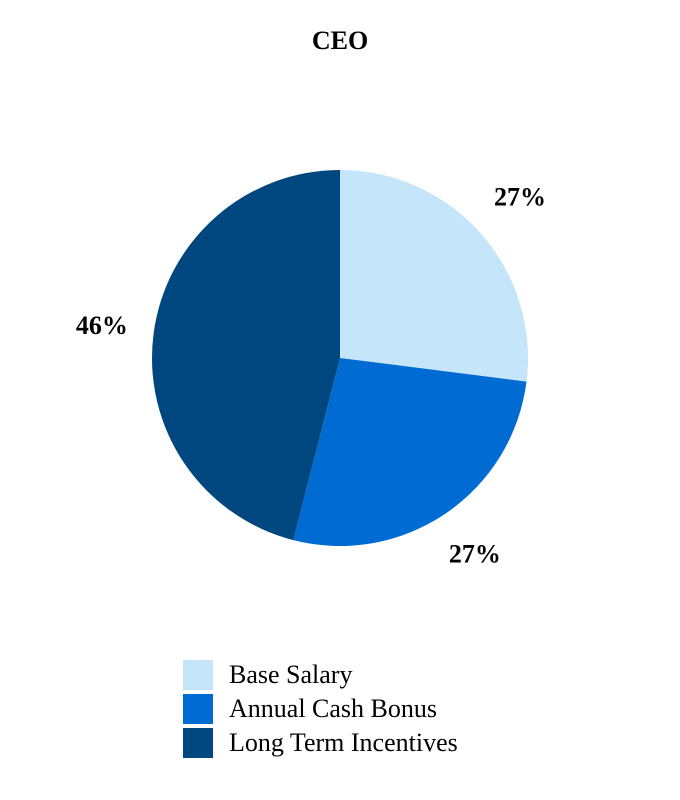 This screenshot has height=800, width=680. Describe the element at coordinates (340, 40) in the screenshot. I see `chart-title: CEO` at that location.